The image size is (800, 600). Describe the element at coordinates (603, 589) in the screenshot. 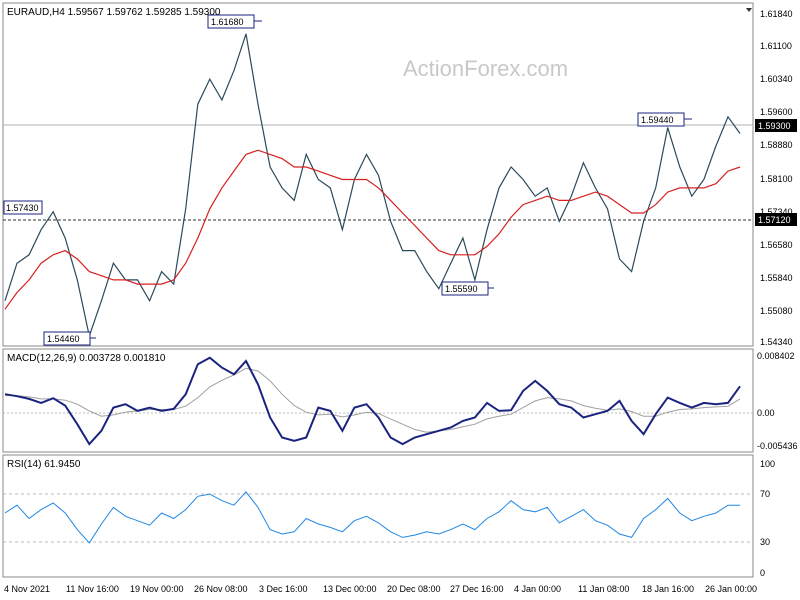

I see `x-tick-label: 11 Jan 08:00` at that location.